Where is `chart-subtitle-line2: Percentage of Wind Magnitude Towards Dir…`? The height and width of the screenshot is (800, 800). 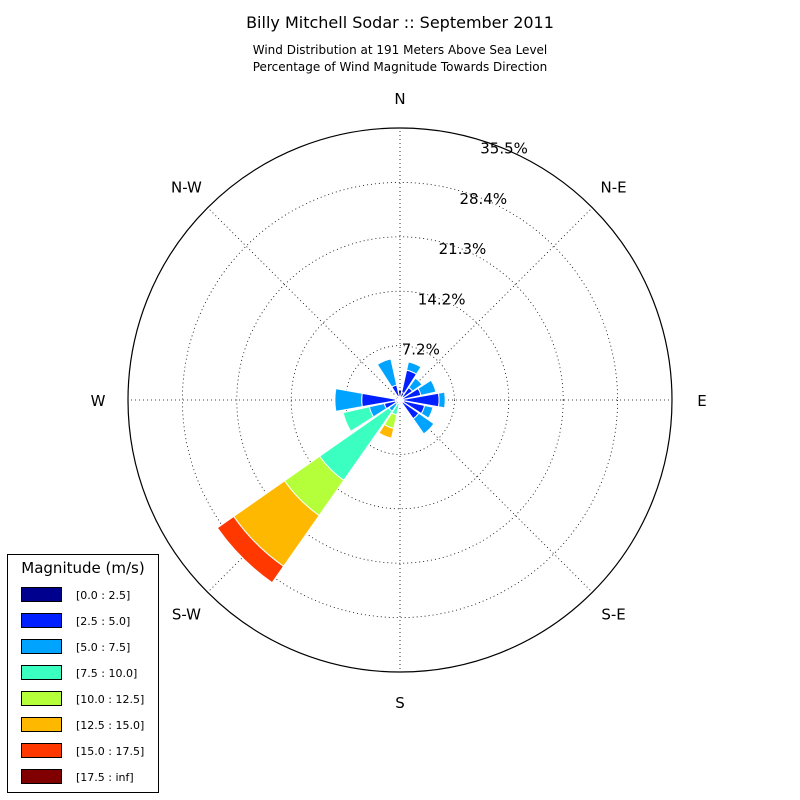
chart-subtitle-line2: Percentage of Wind Magnitude Towards Dir… is located at coordinates (400, 67).